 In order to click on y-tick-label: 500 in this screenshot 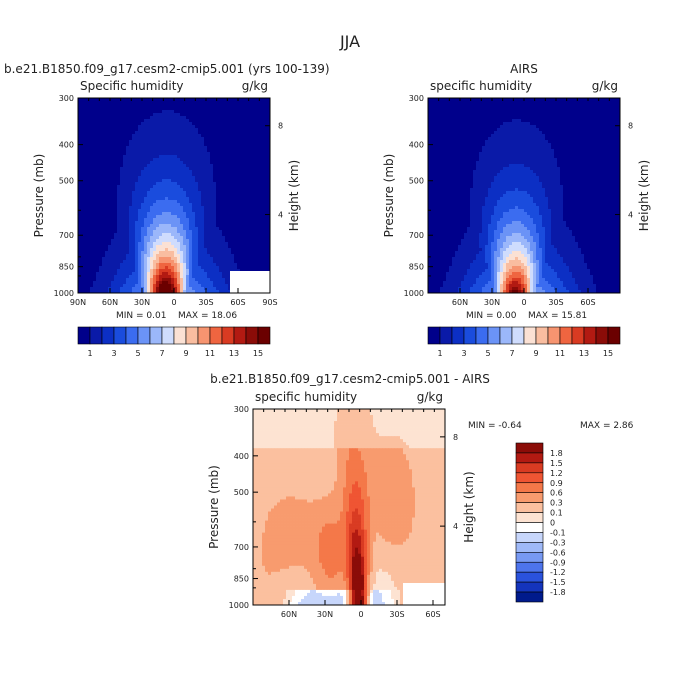, I will do `click(66, 181)`.